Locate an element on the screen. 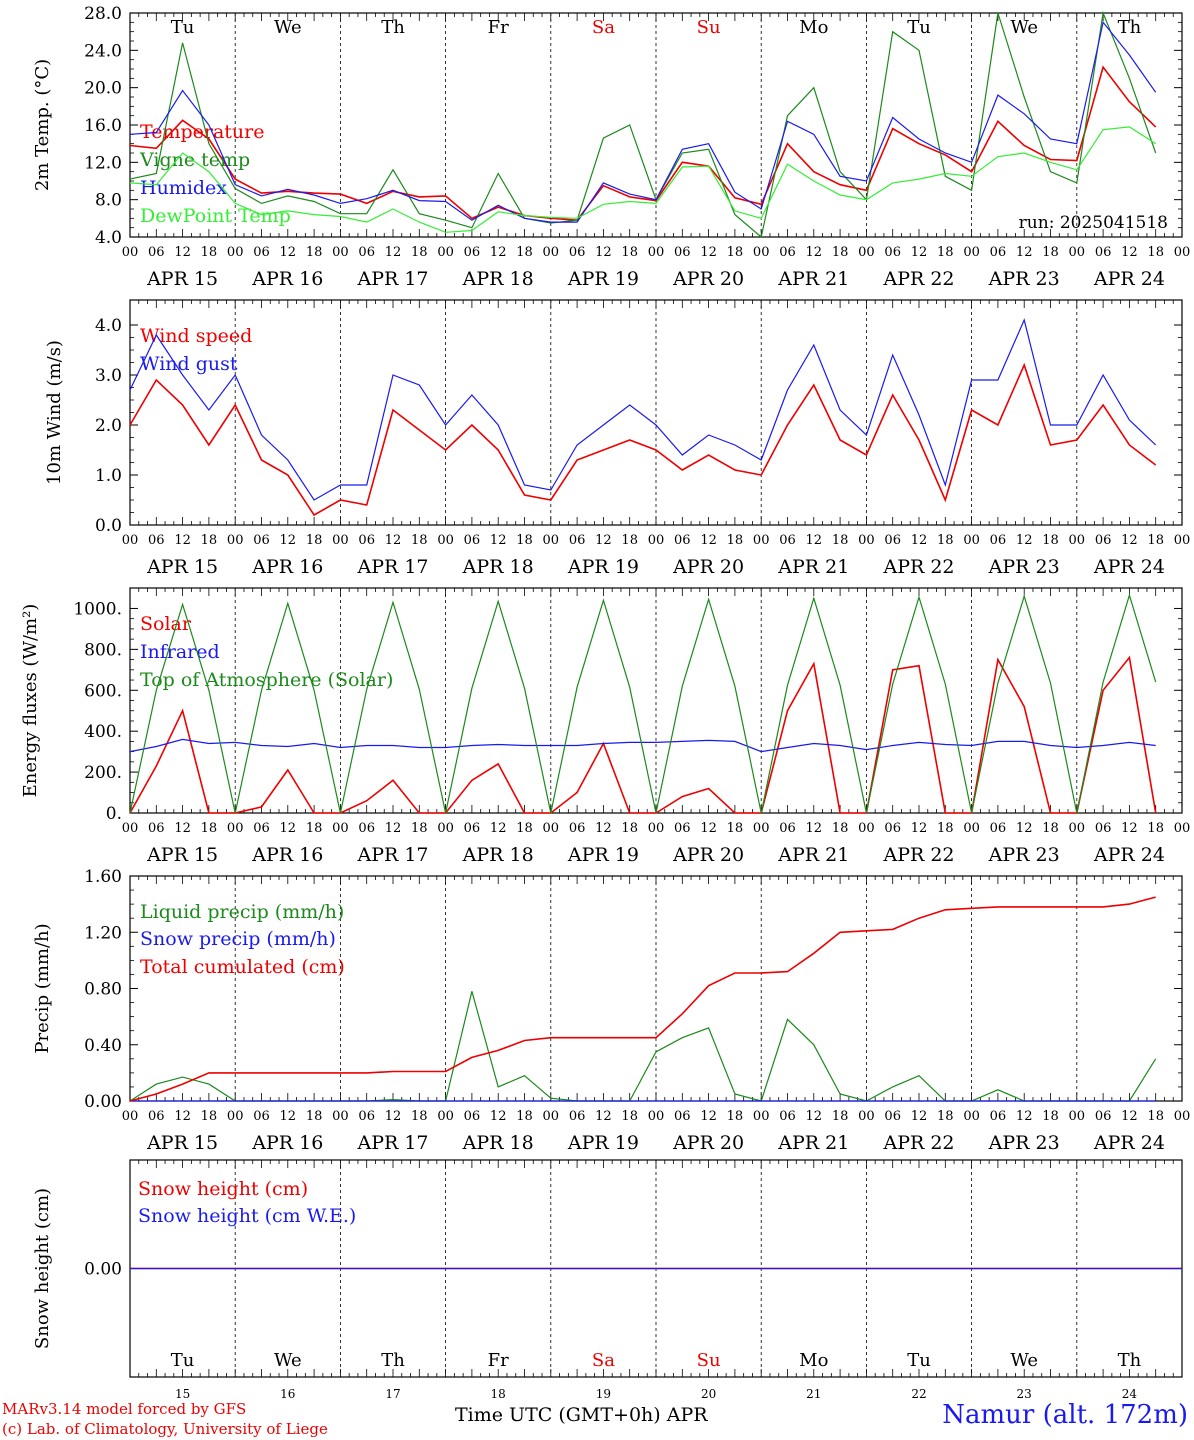 This screenshot has width=1194, height=1440. y-axis-title: Precip (mm/h) is located at coordinates (42, 988).